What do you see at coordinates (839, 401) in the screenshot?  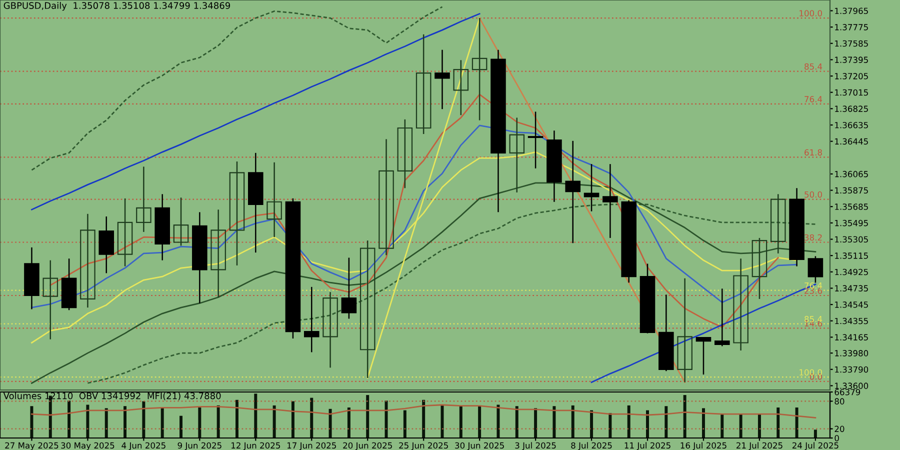 I see `y2-tick-label: 80` at bounding box center [839, 401].